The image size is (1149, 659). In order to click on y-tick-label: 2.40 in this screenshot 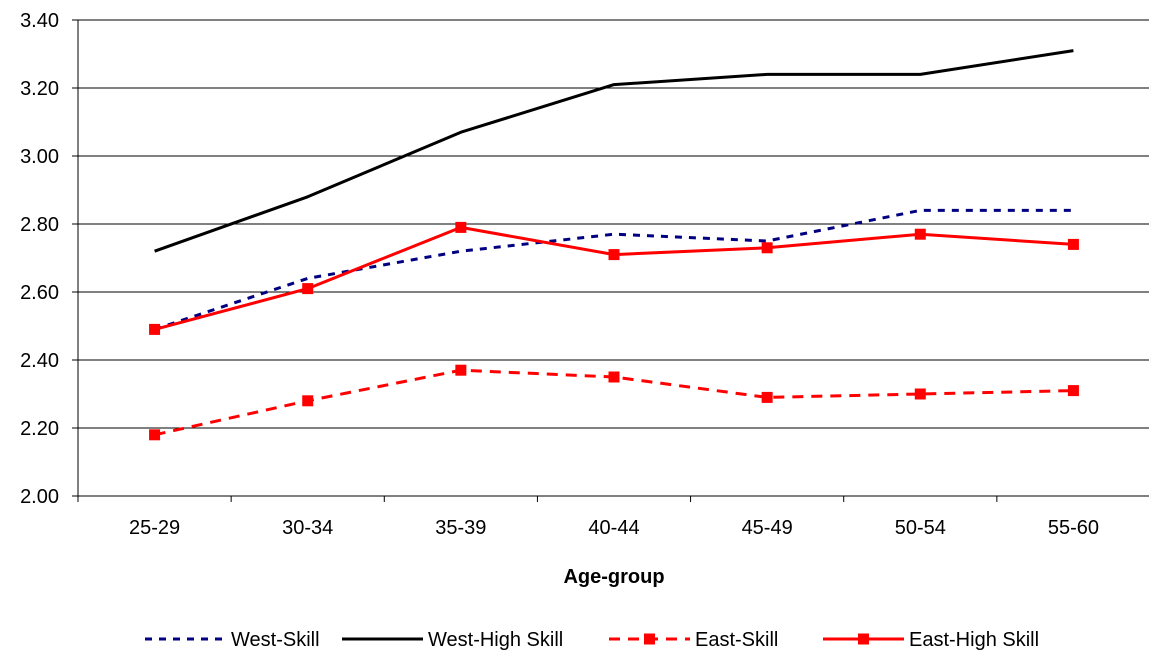, I will do `click(39, 361)`.